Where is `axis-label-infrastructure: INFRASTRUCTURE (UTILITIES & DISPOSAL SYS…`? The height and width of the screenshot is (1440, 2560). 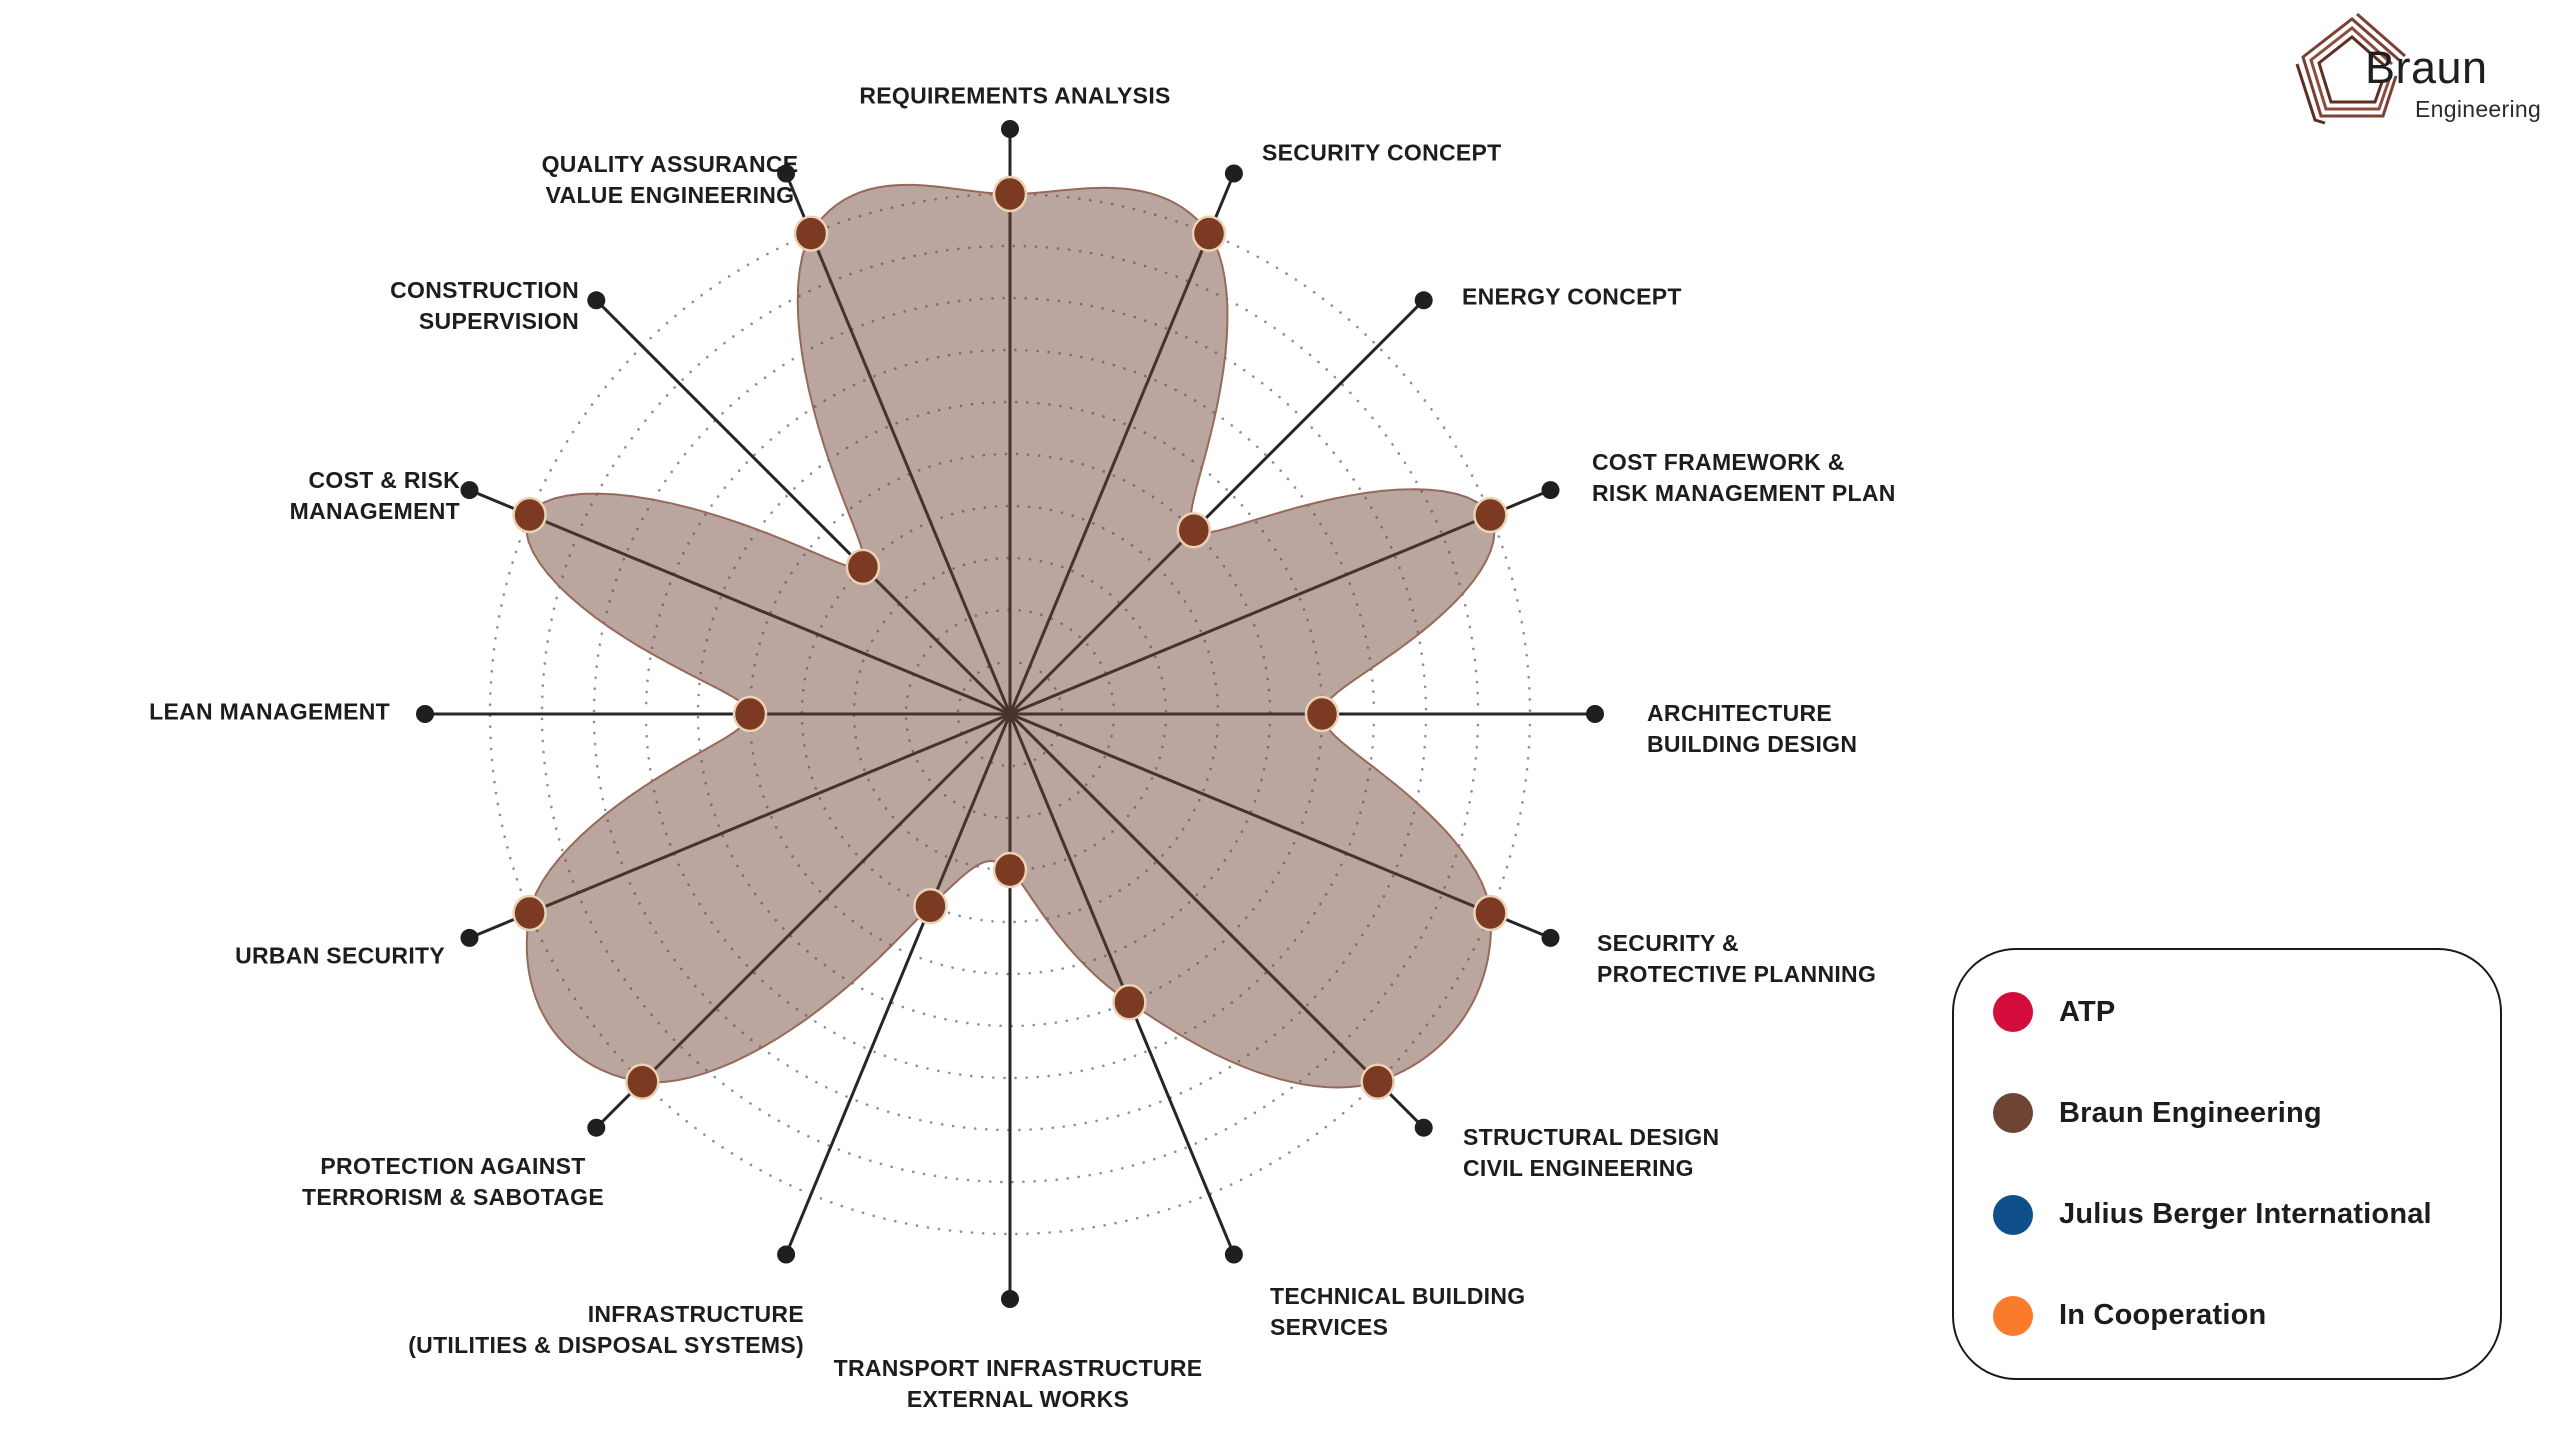 axis-label-infrastructure: INFRASTRUCTURE (UTILITIES & DISPOSAL SYS… is located at coordinates (606, 1329).